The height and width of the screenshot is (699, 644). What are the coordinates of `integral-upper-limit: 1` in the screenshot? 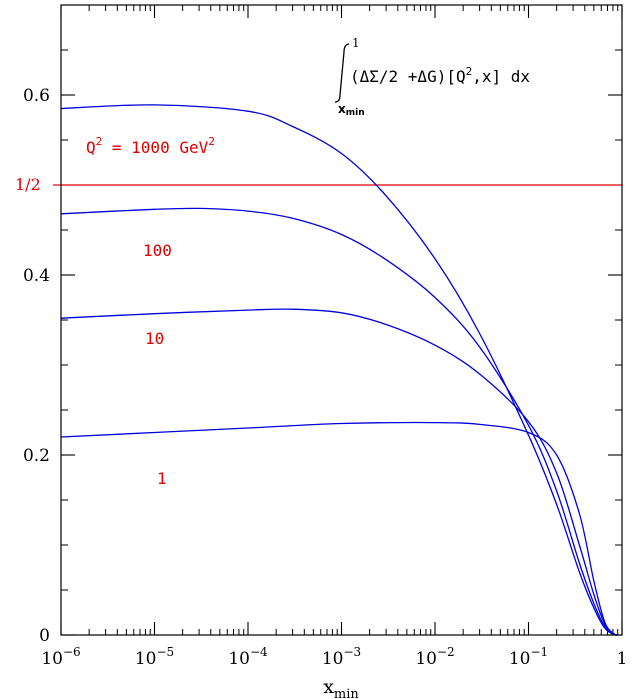 It's located at (356, 43).